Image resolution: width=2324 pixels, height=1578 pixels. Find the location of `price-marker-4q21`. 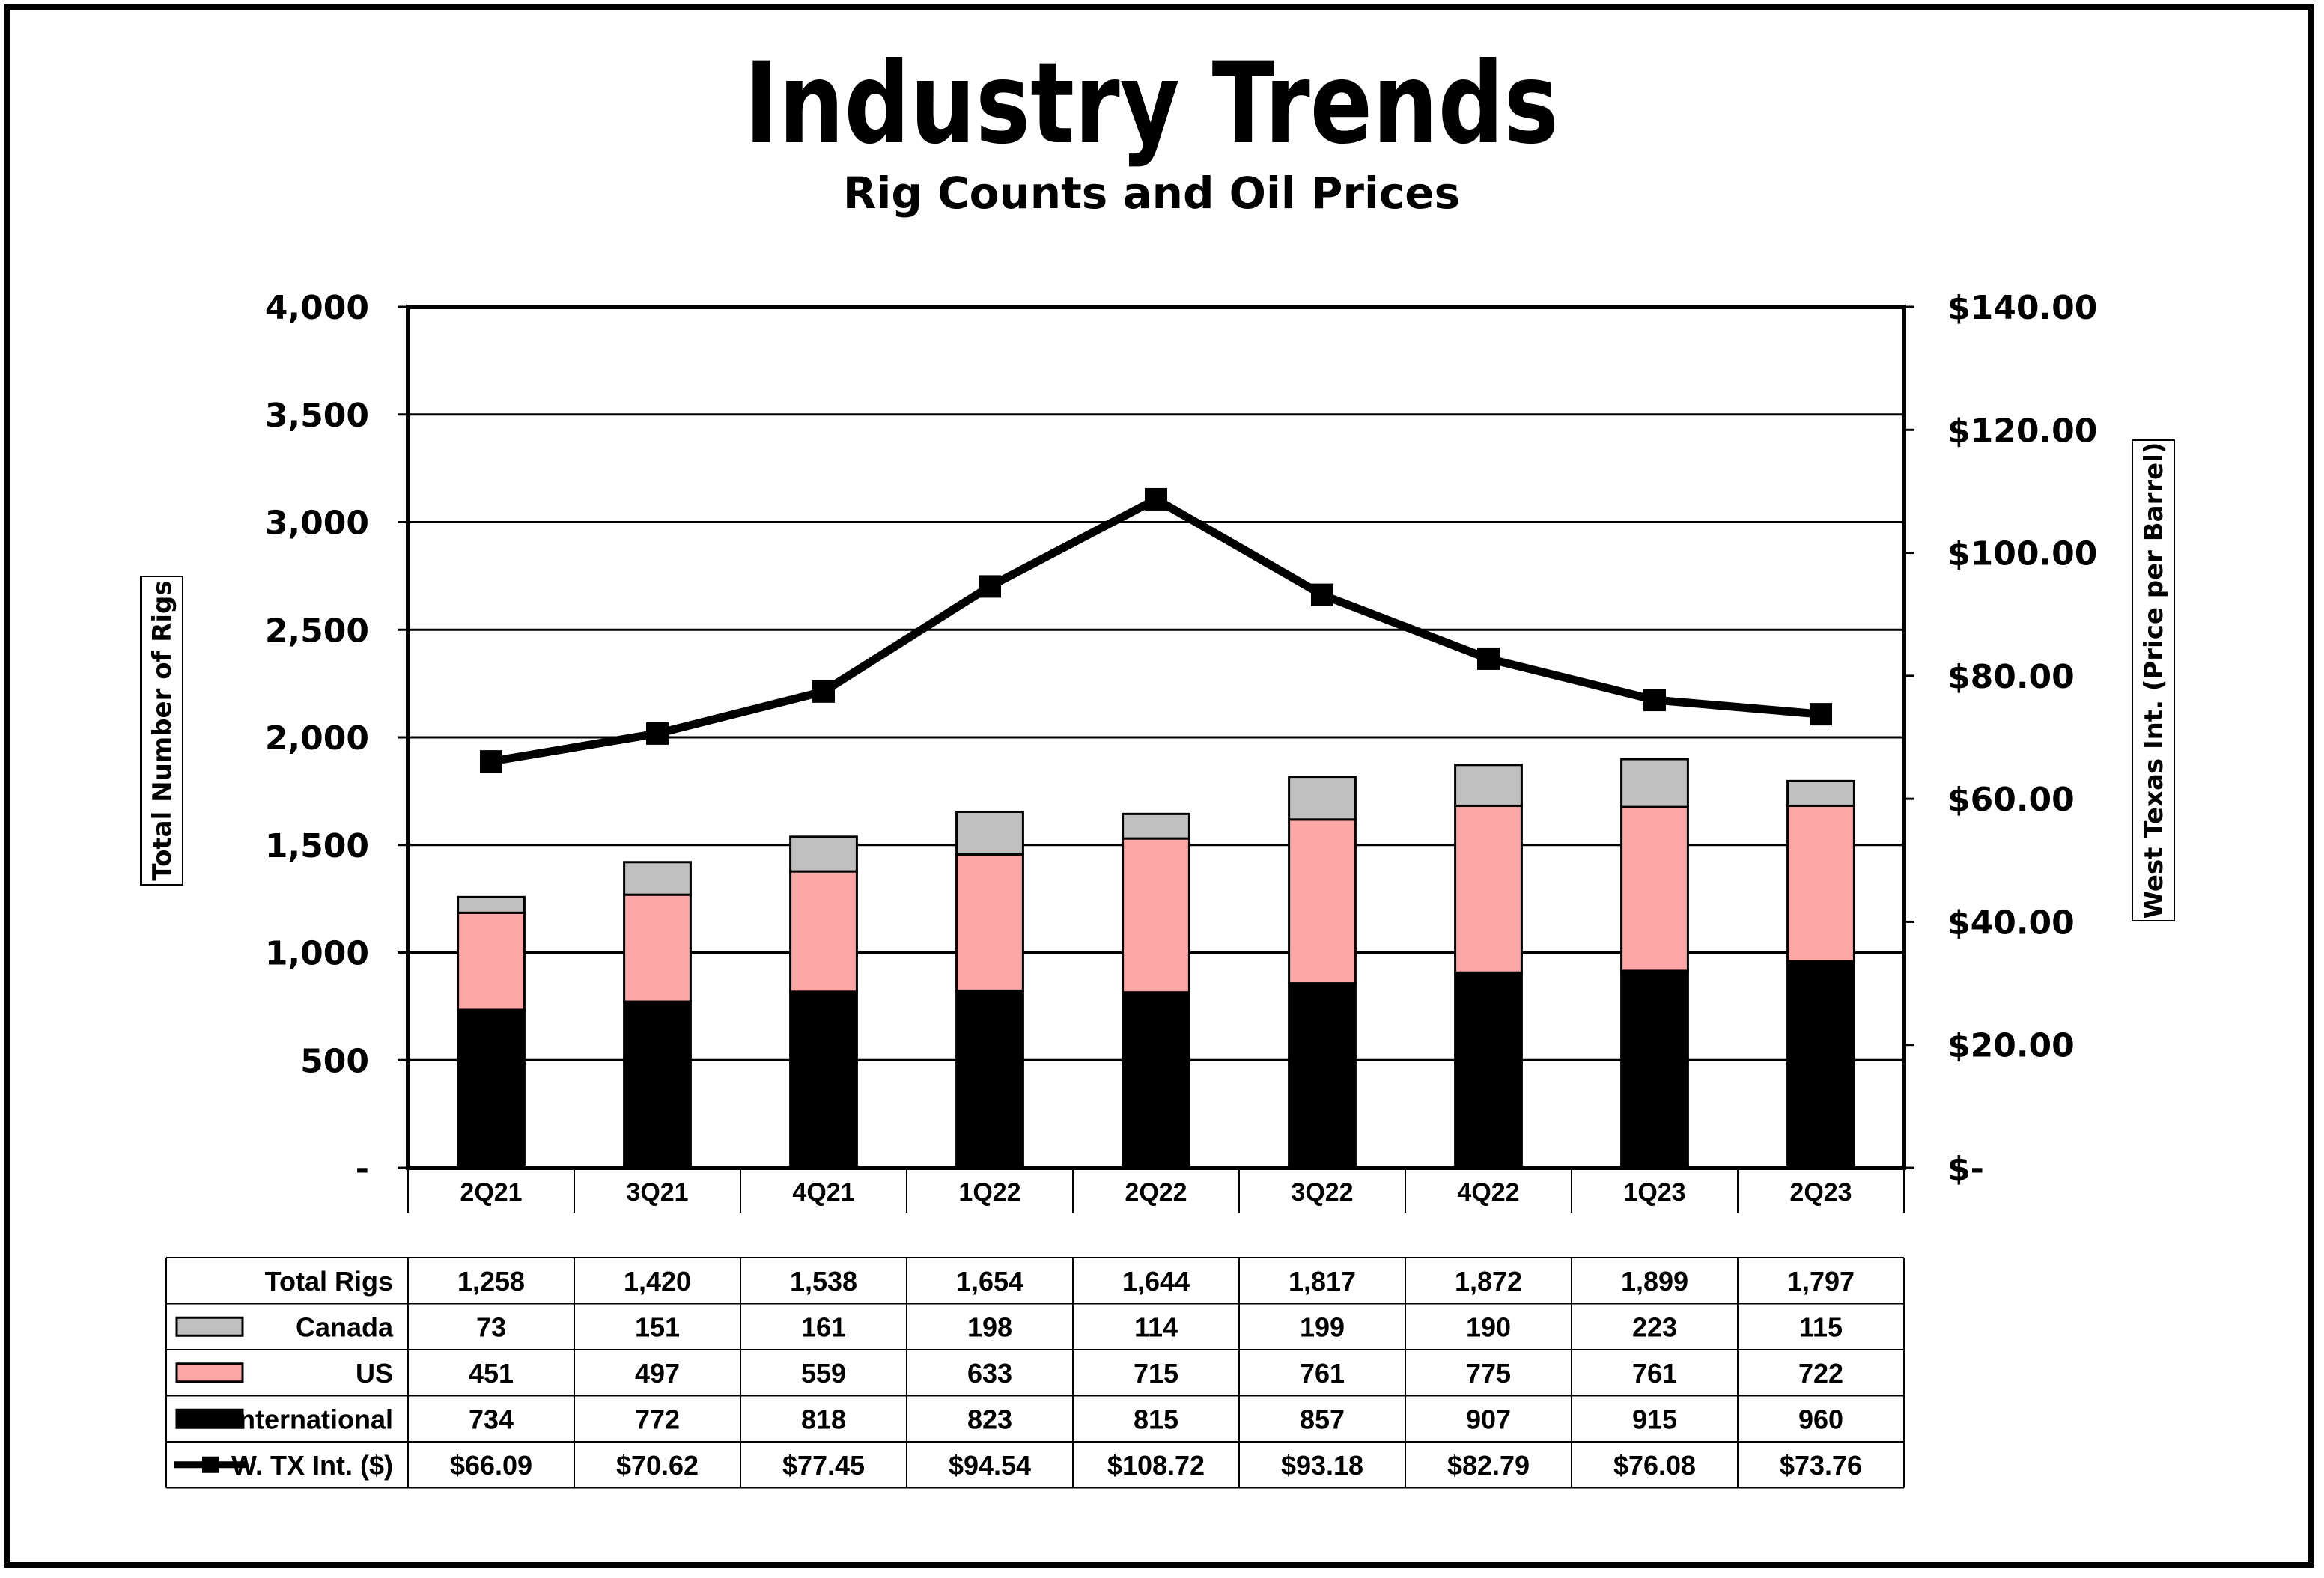

price-marker-4q21 is located at coordinates (823, 691).